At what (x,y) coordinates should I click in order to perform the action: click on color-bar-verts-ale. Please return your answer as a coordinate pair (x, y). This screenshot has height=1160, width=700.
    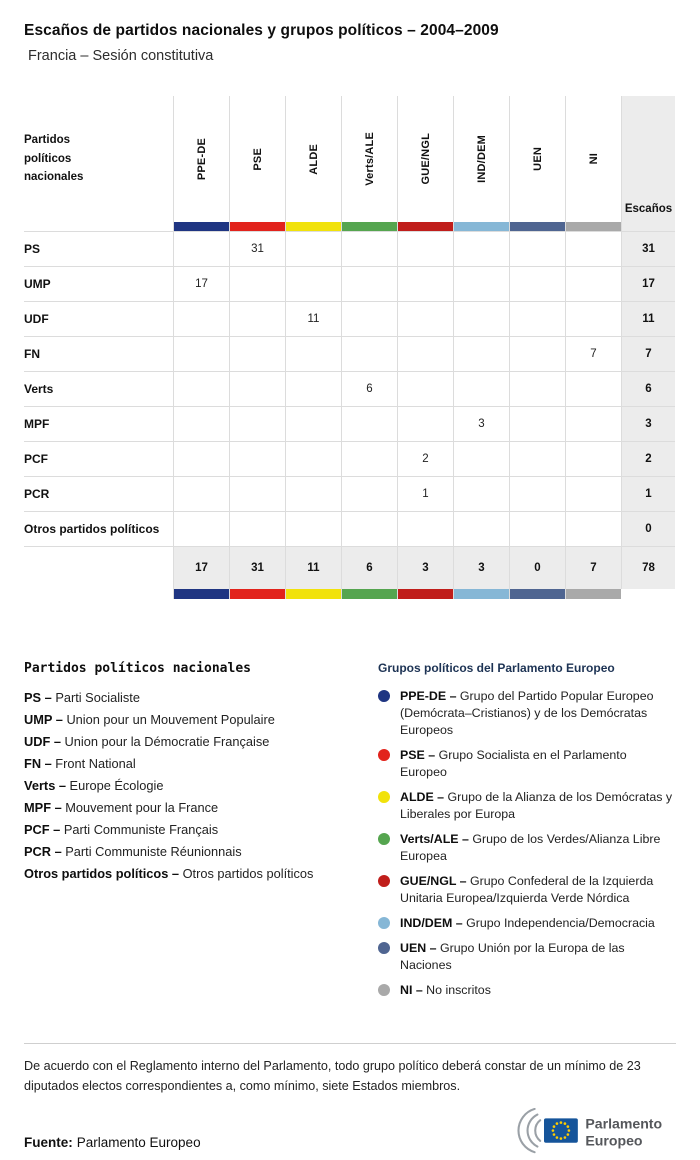
    Looking at the image, I should click on (369, 227).